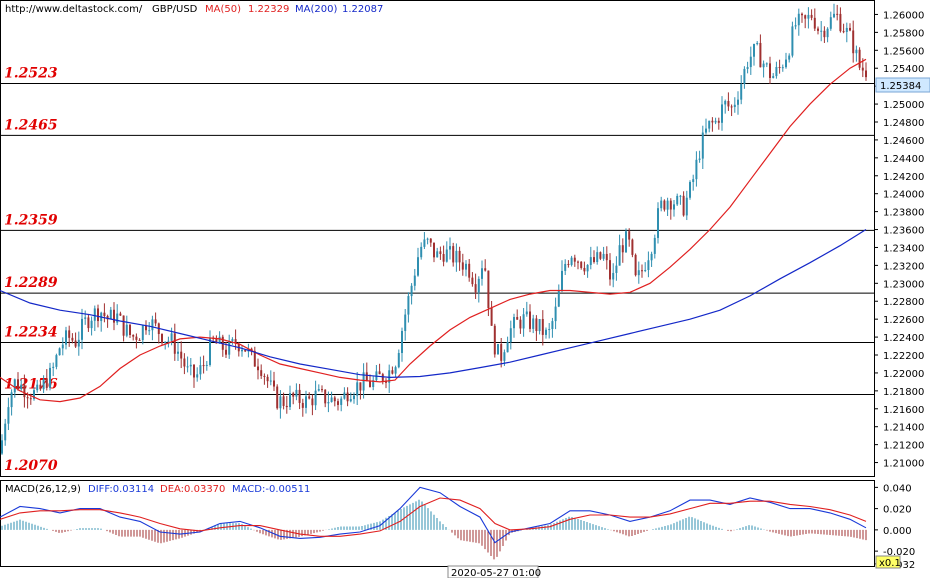 The image size is (930, 578). I want to click on price-tick-label: 1.21400, so click(903, 428).